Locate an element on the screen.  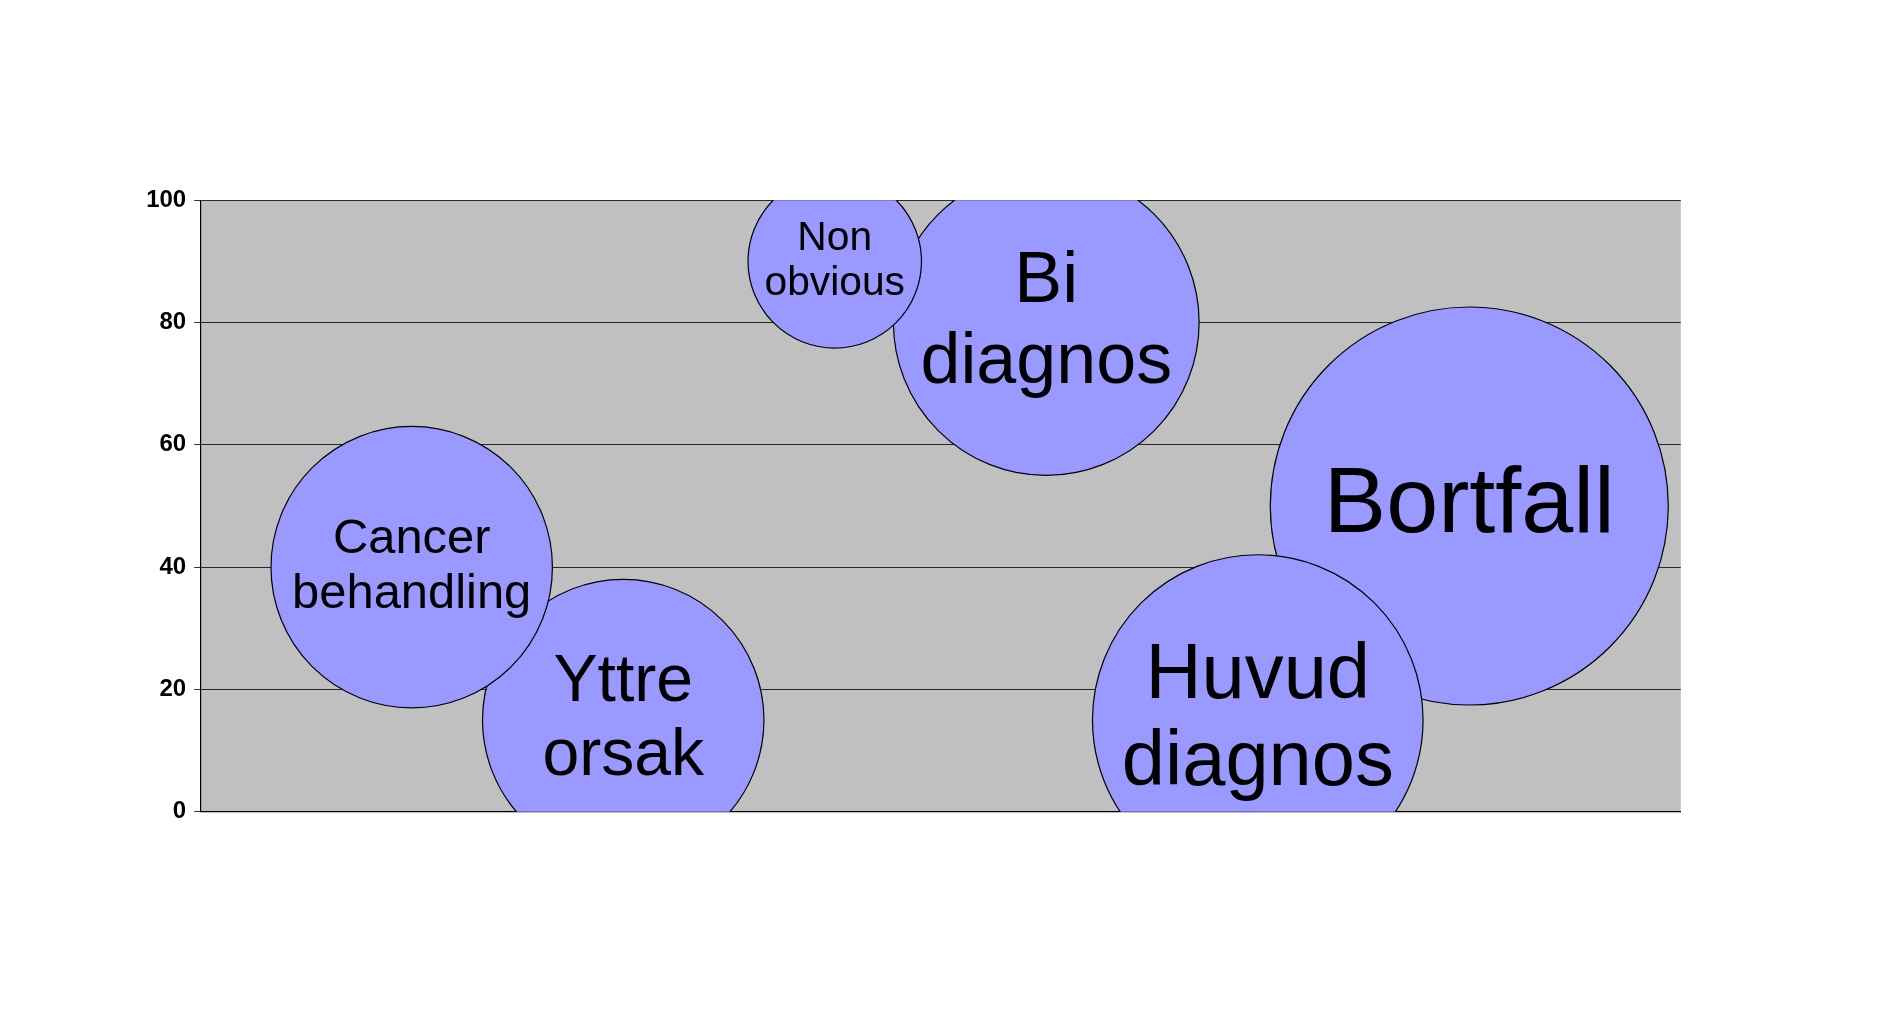
series-label: Cancer behandling is located at coordinates (412, 564).